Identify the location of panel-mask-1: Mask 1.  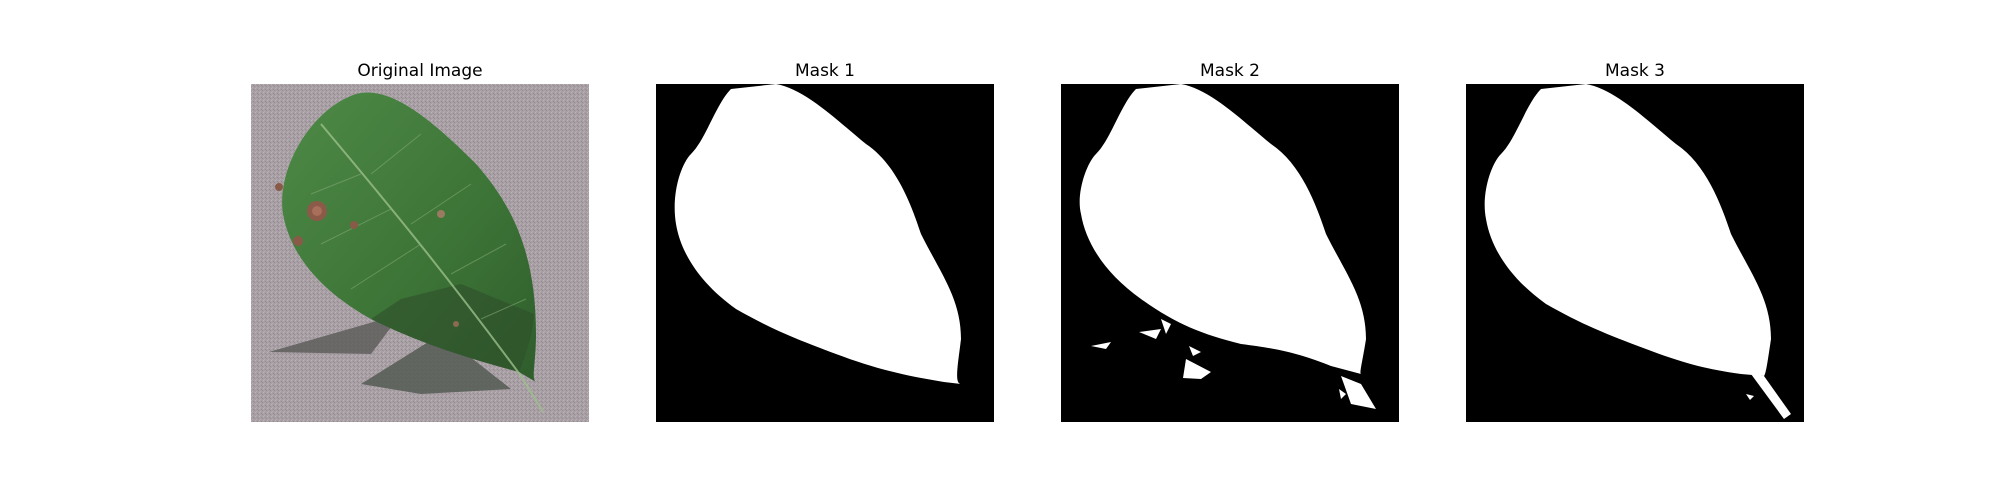
(825, 240).